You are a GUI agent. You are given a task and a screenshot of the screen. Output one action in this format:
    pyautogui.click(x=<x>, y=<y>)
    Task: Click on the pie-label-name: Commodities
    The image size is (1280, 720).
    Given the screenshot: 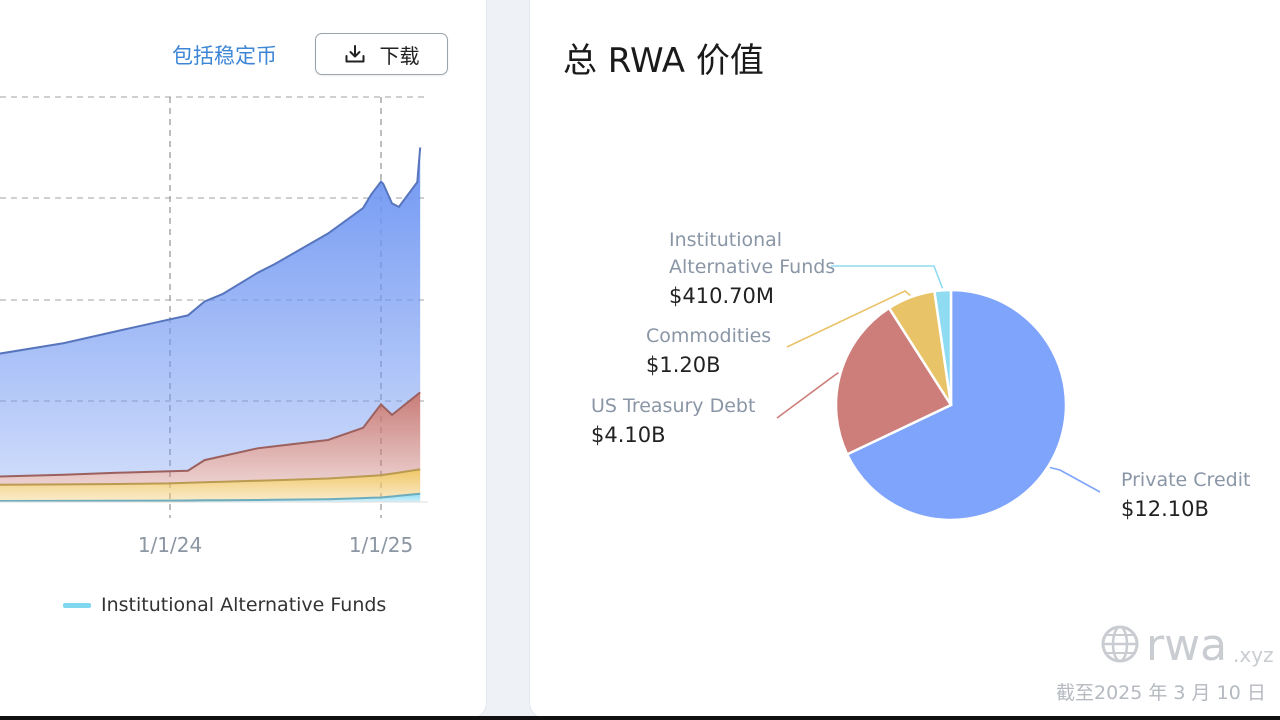 What is the action you would take?
    pyautogui.click(x=709, y=336)
    